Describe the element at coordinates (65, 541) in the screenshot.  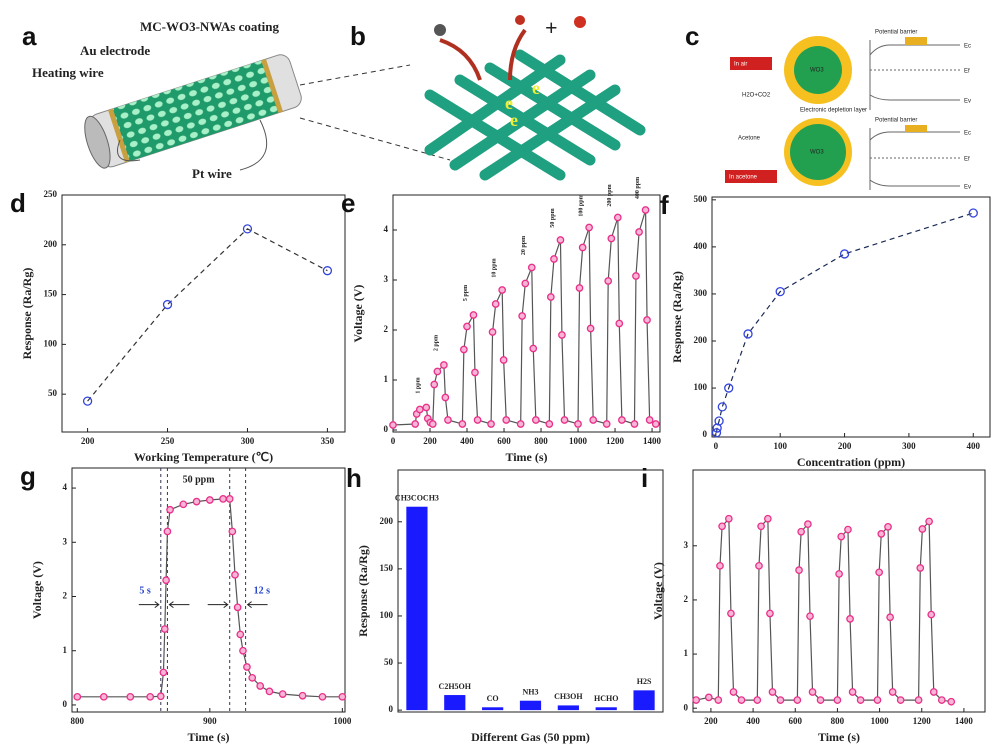
I see `y-tick-label: 3` at that location.